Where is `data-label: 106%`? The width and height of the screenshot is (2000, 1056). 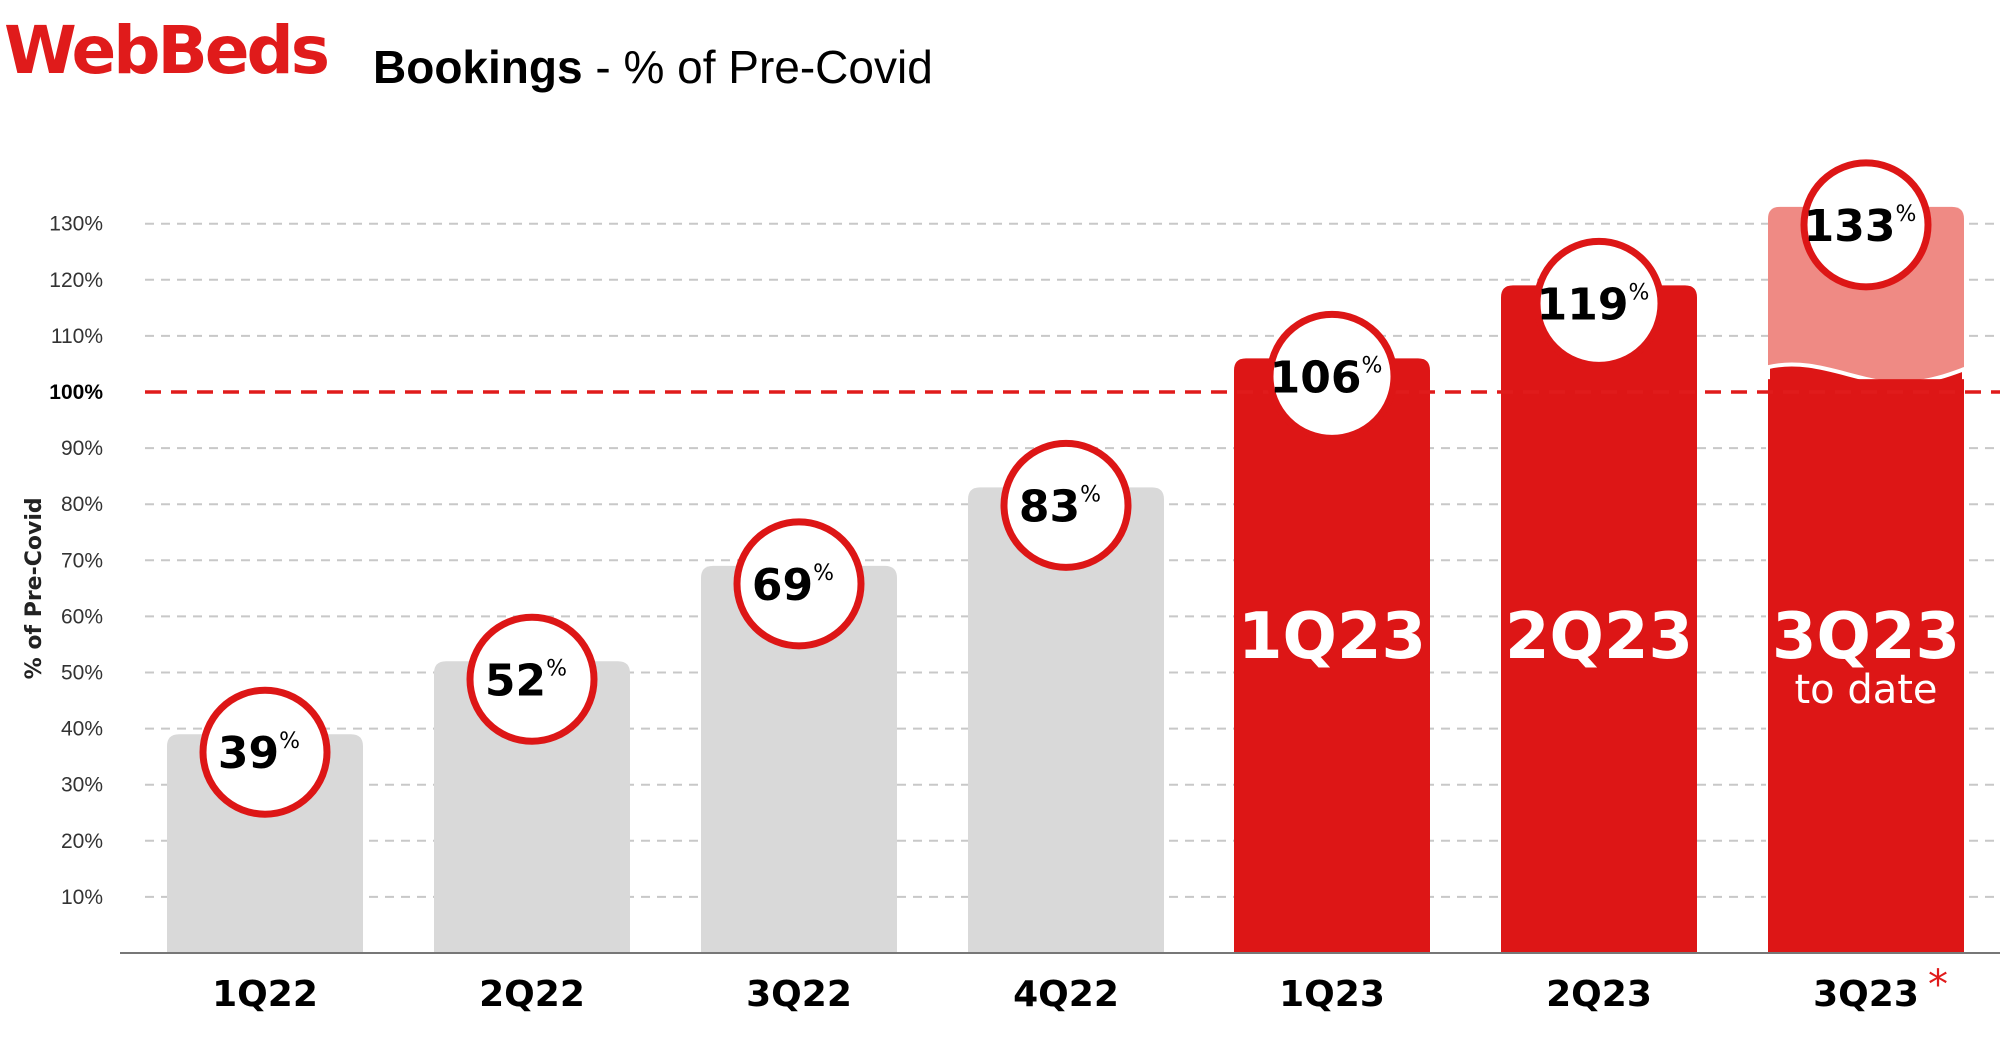 data-label: 106% is located at coordinates (1326, 377).